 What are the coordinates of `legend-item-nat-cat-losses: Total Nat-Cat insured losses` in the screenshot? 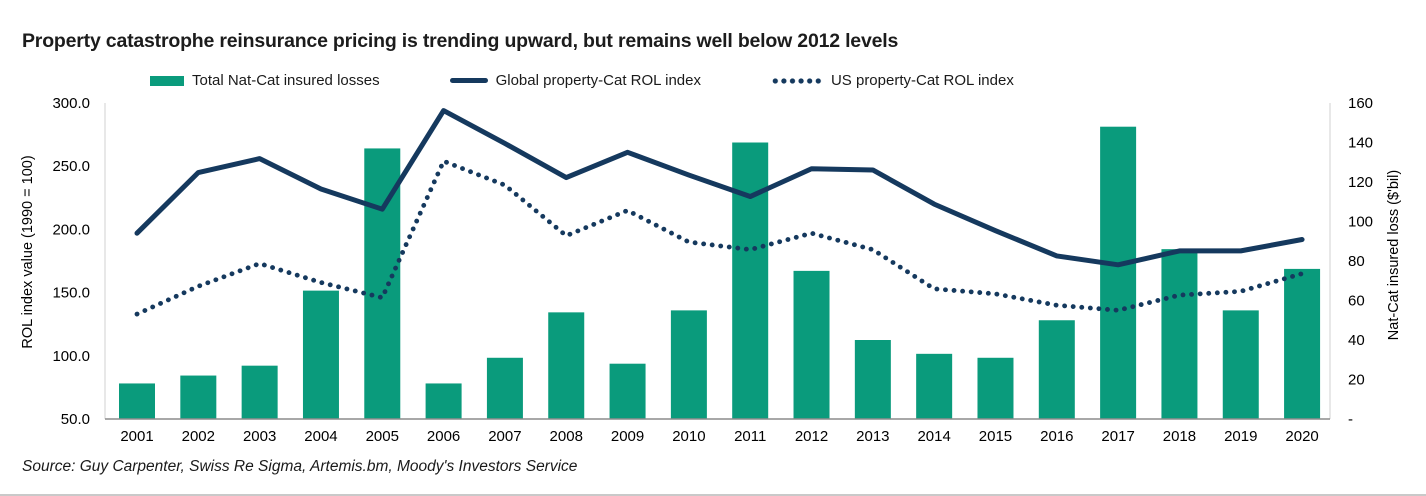 It's located at (265, 80).